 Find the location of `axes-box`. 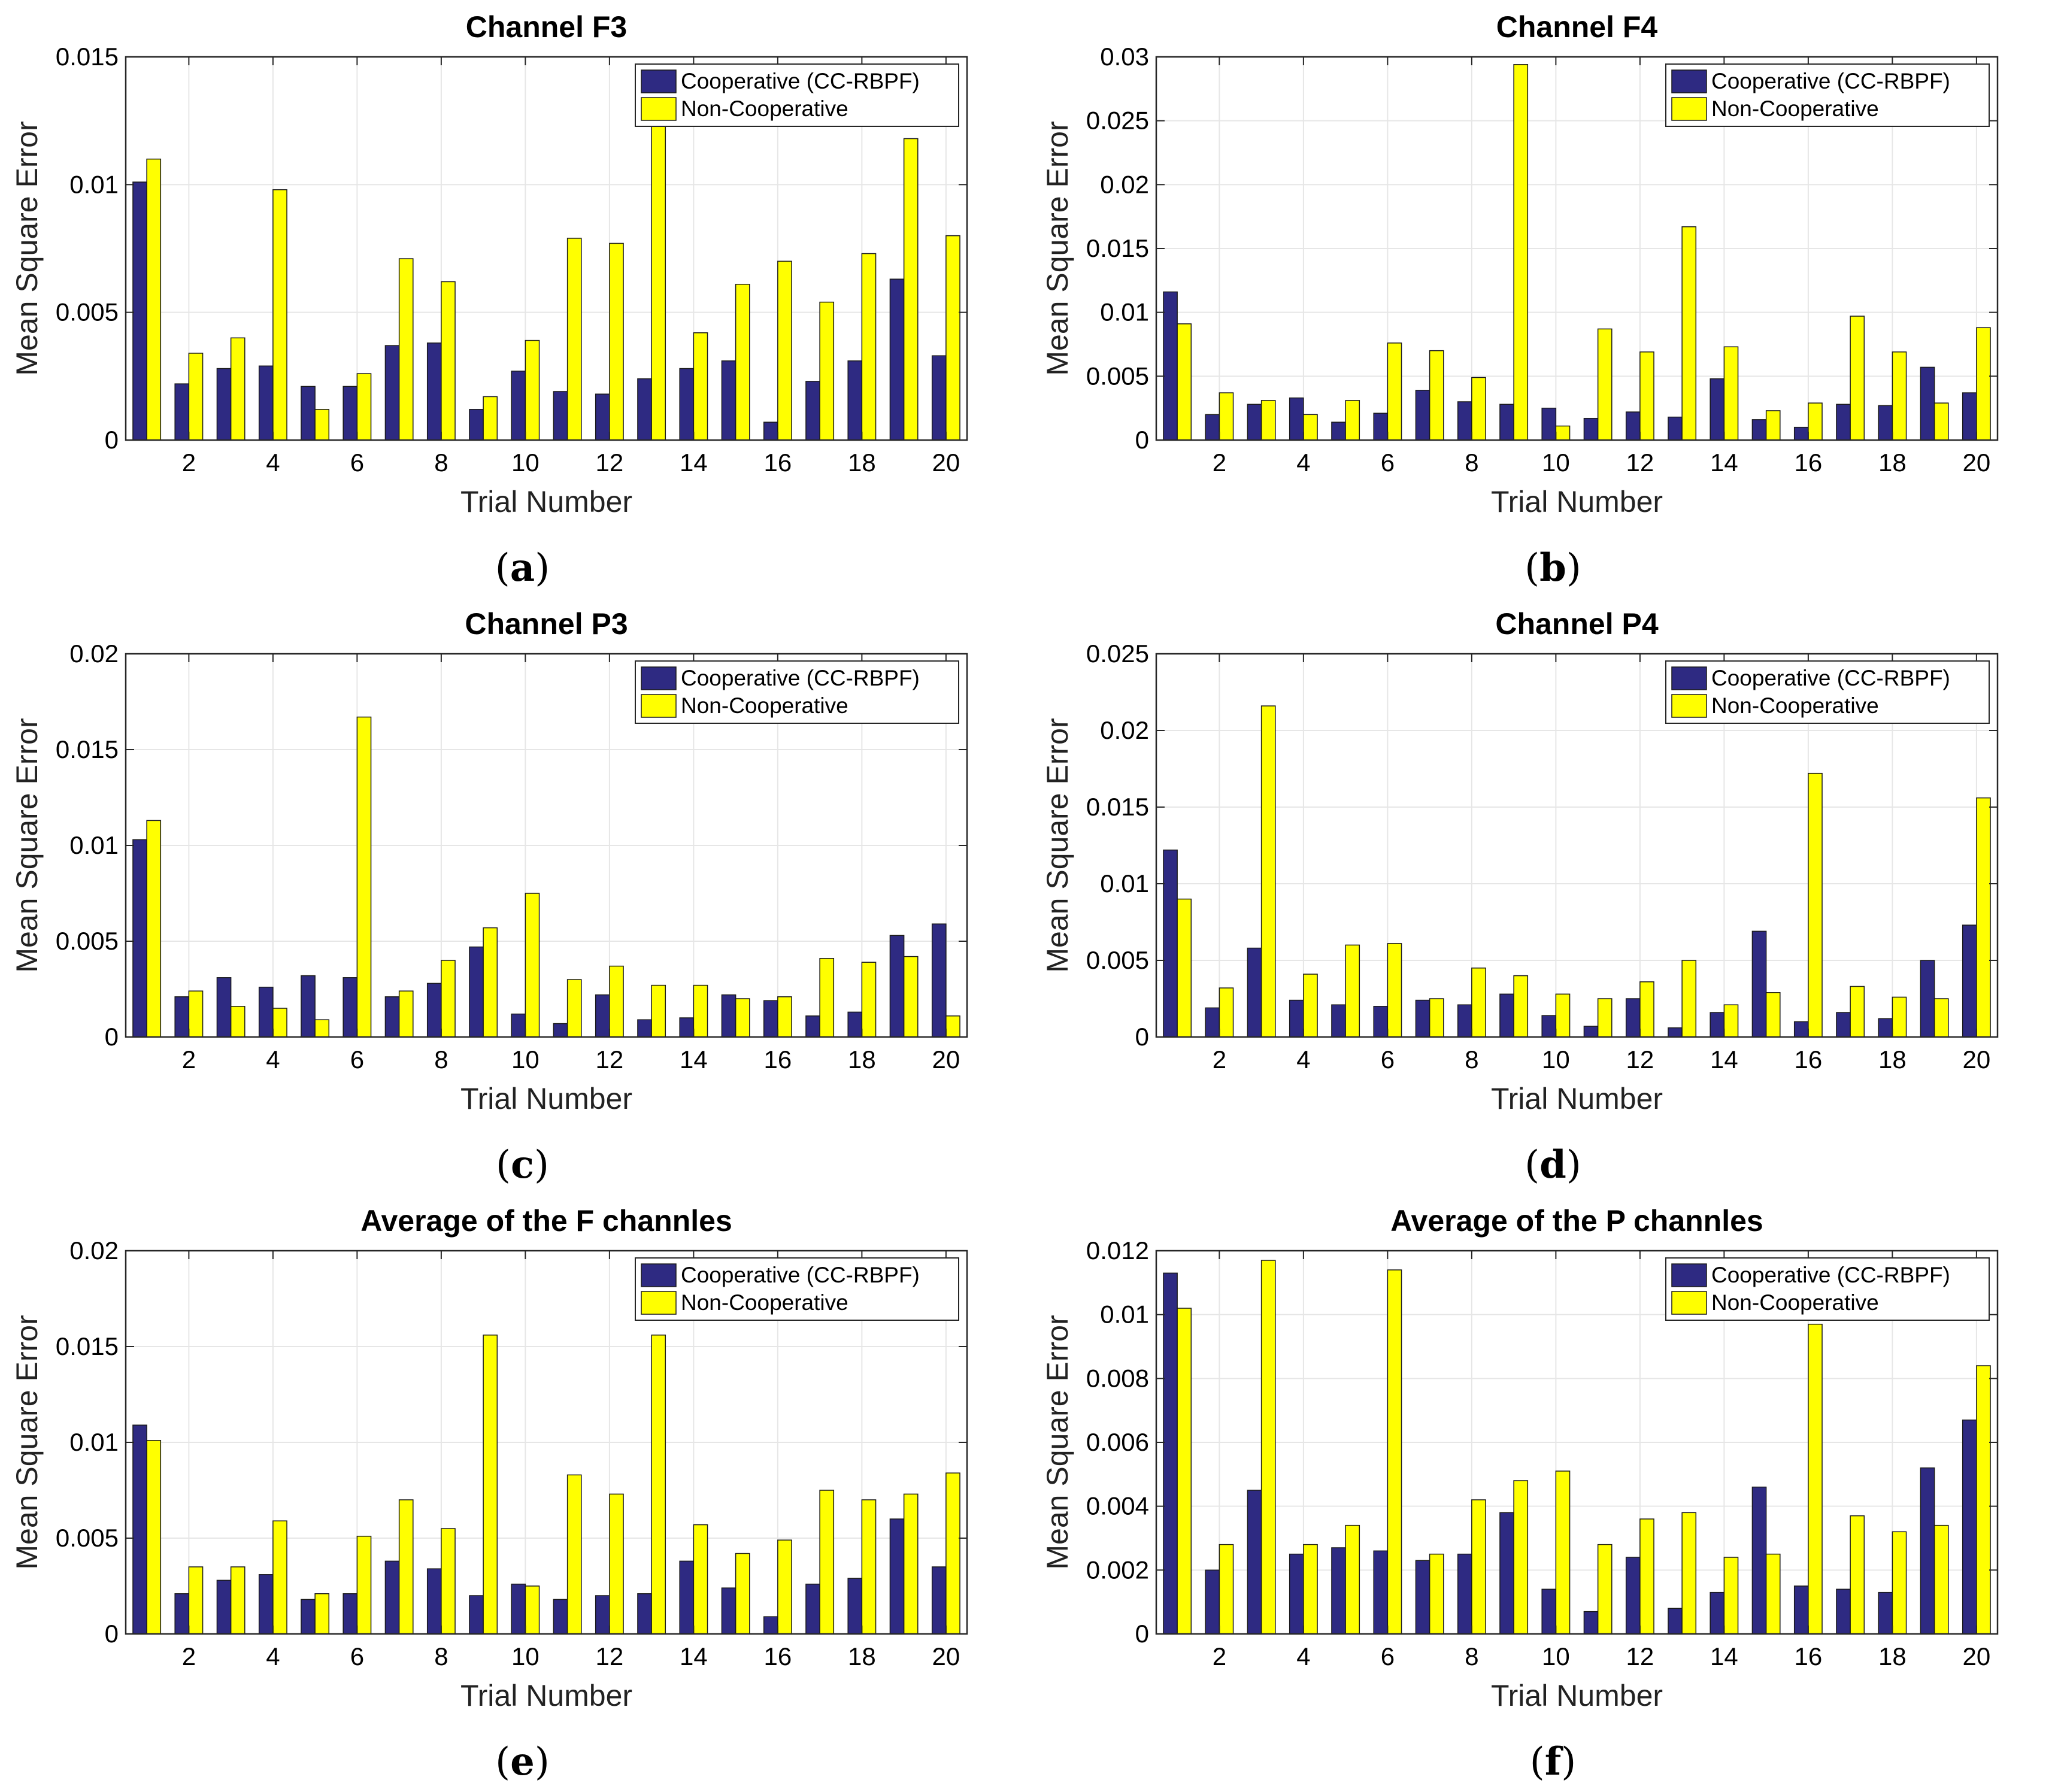

axes-box is located at coordinates (1577, 845).